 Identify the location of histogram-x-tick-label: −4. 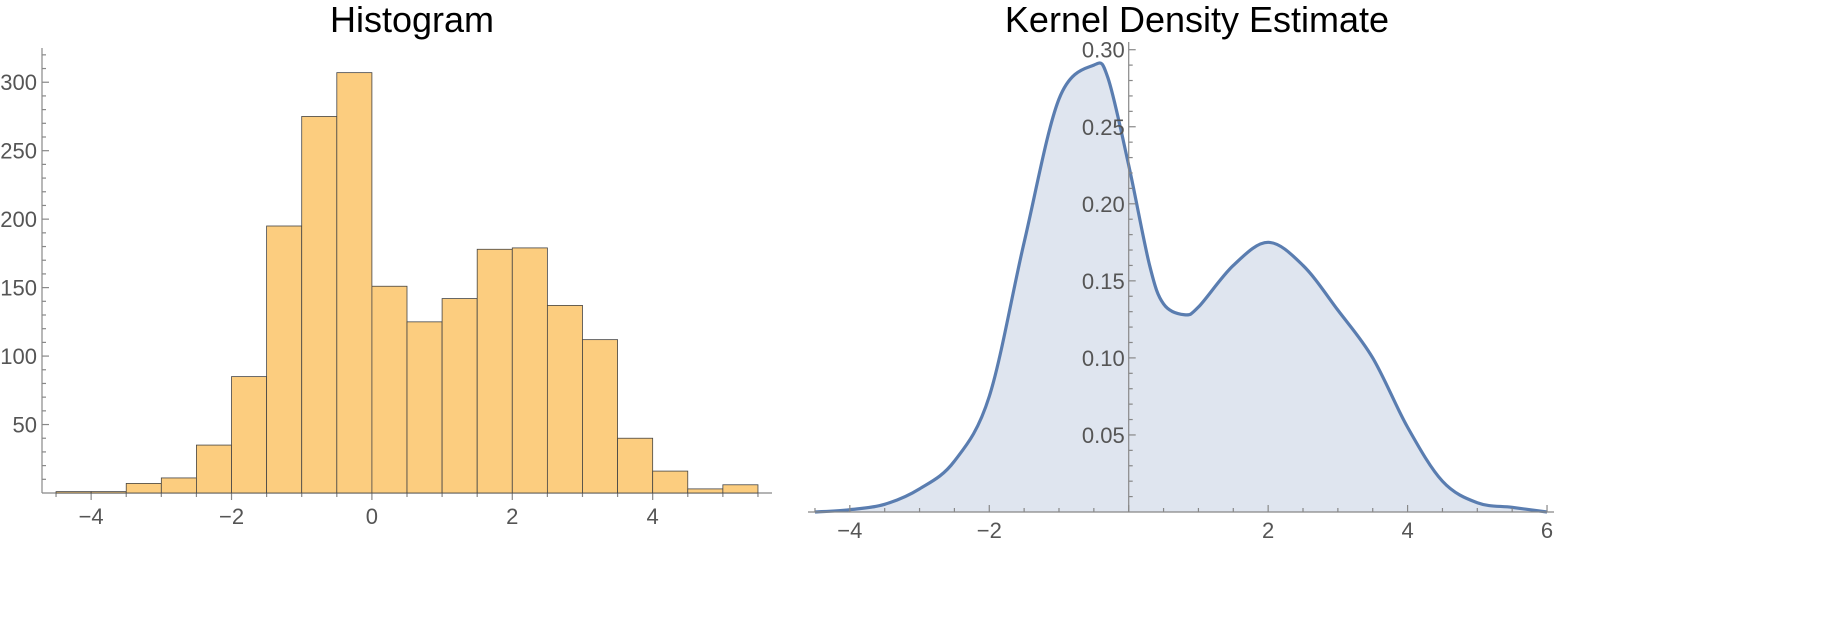
(91, 516).